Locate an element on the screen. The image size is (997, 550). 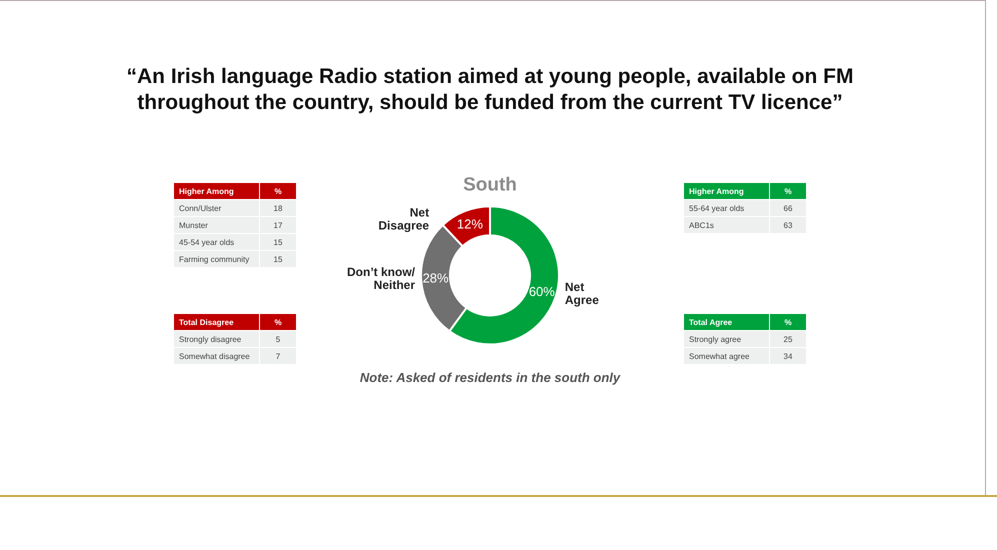
text: ABC1s is located at coordinates (726, 225).